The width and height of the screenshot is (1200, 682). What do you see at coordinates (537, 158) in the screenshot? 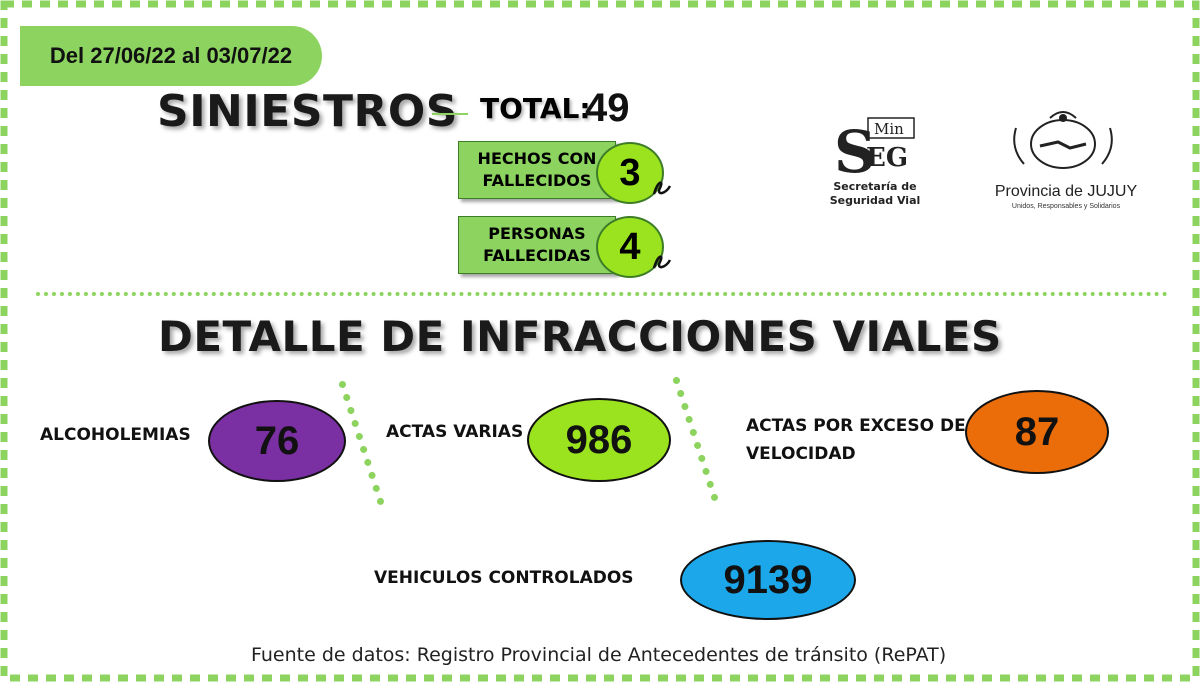
I see `hechos-label-line1: HECHOS CON` at bounding box center [537, 158].